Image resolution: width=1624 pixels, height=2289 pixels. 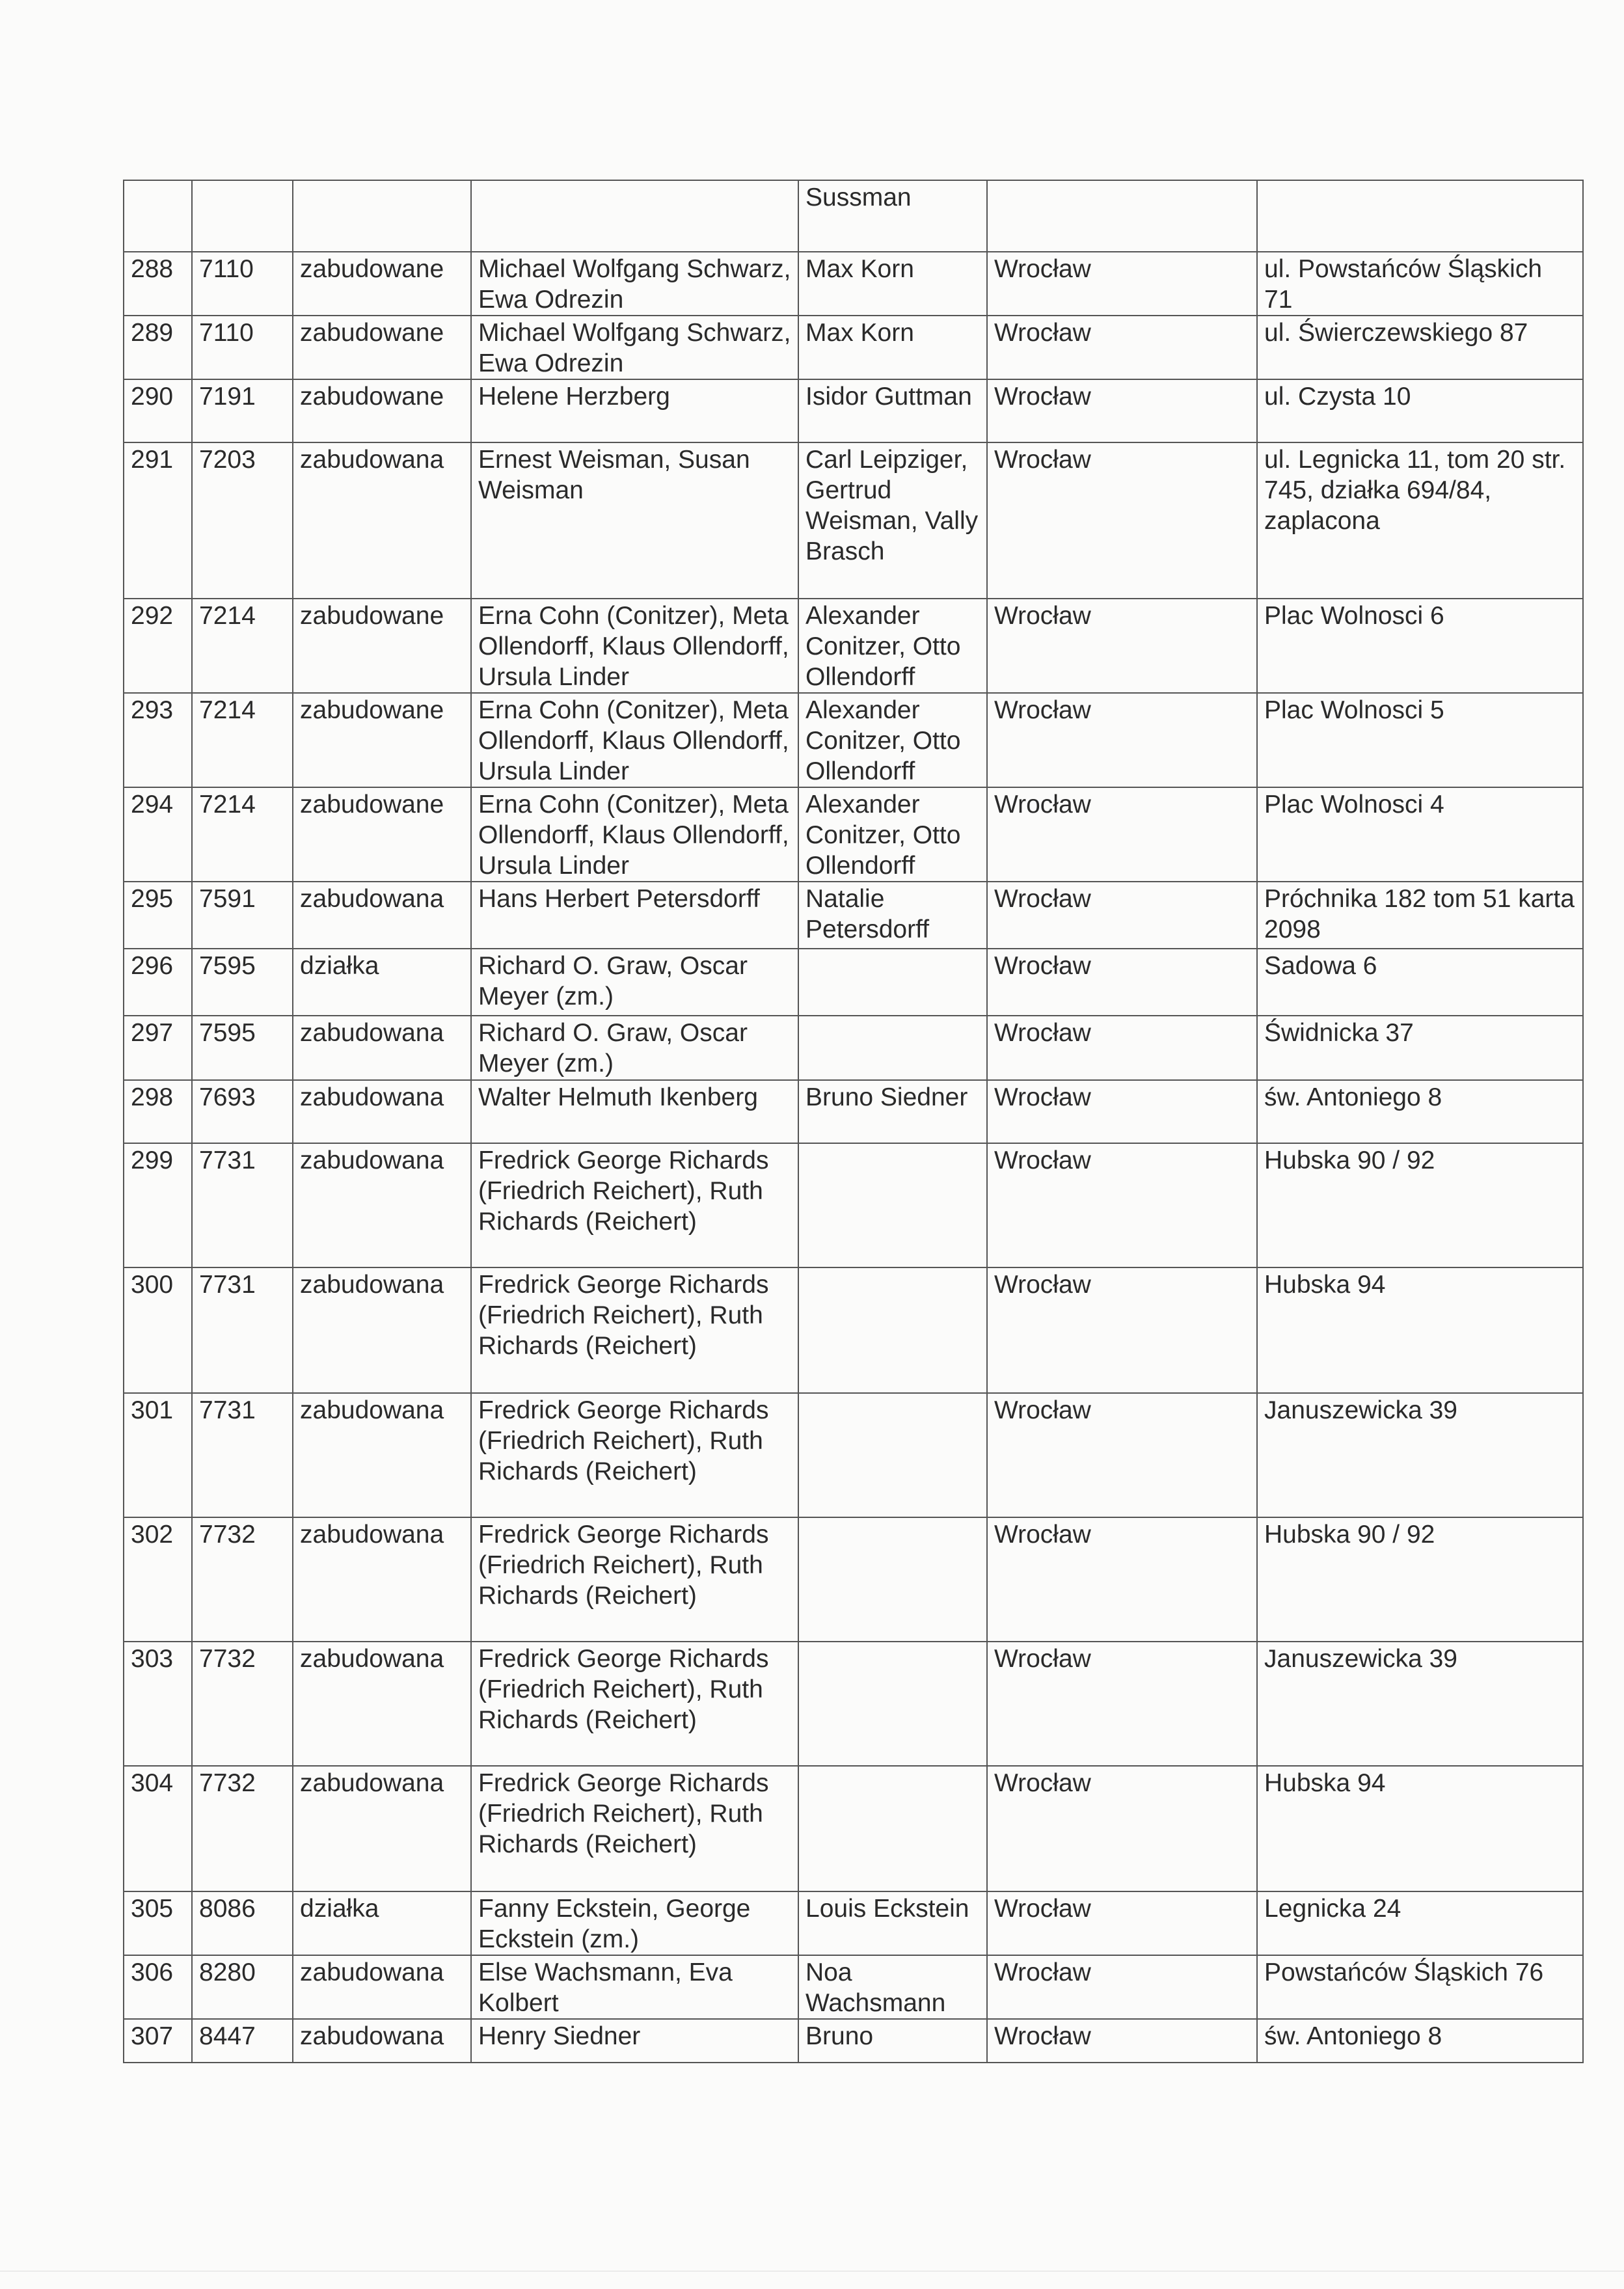 I want to click on cell-row-number: 302, so click(x=158, y=1579).